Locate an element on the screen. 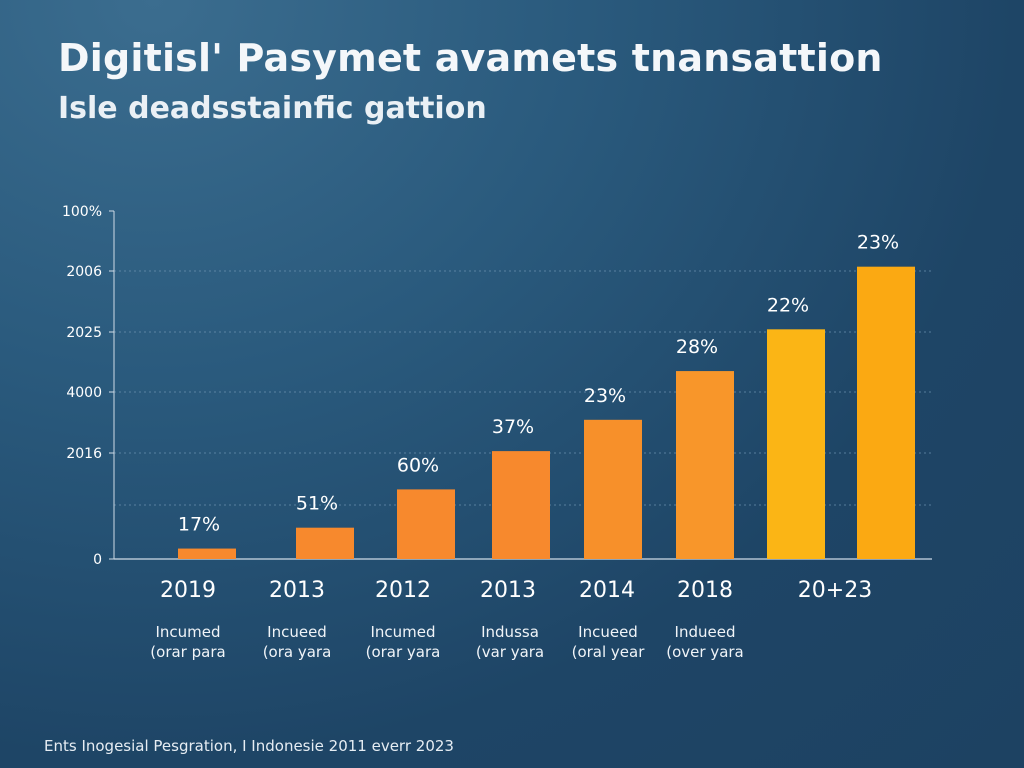 This screenshot has height=768, width=1024. data-label-0: 17% is located at coordinates (199, 525).